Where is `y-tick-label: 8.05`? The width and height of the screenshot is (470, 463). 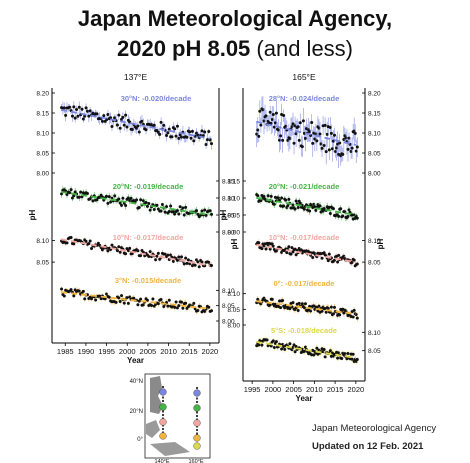
y-tick-label: 8.05 is located at coordinates (233, 310).